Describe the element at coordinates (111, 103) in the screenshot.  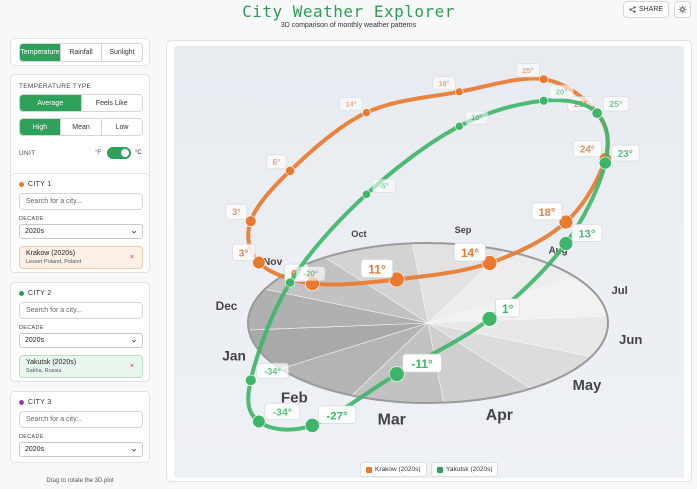
I see `mode-feels-like: Feels Like` at that location.